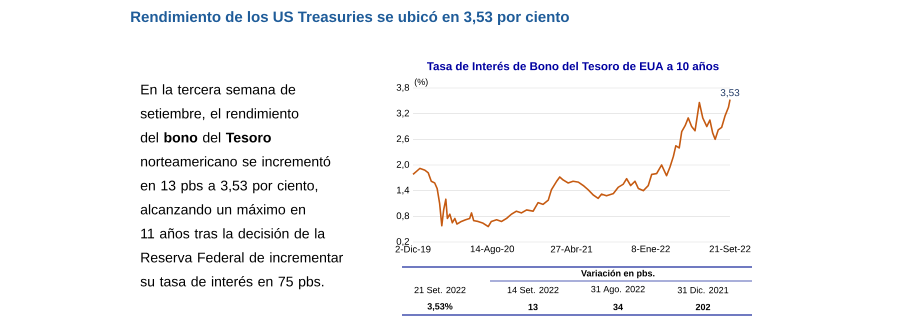  Describe the element at coordinates (440, 290) in the screenshot. I see `text: 21 Set. 2022` at that location.